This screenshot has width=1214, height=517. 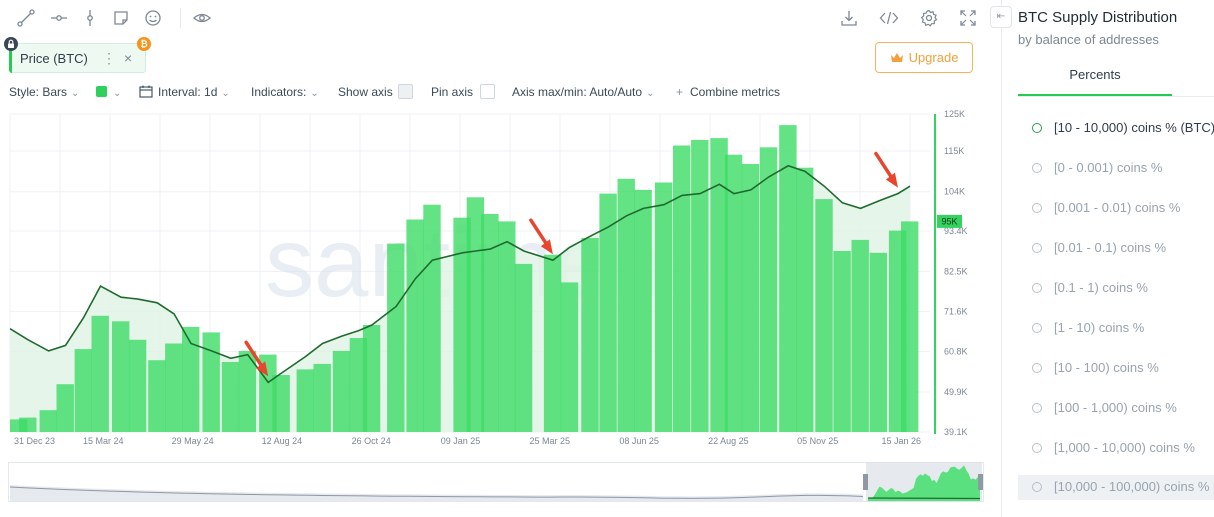 I want to click on current-price-label: 95K, so click(x=949, y=221).